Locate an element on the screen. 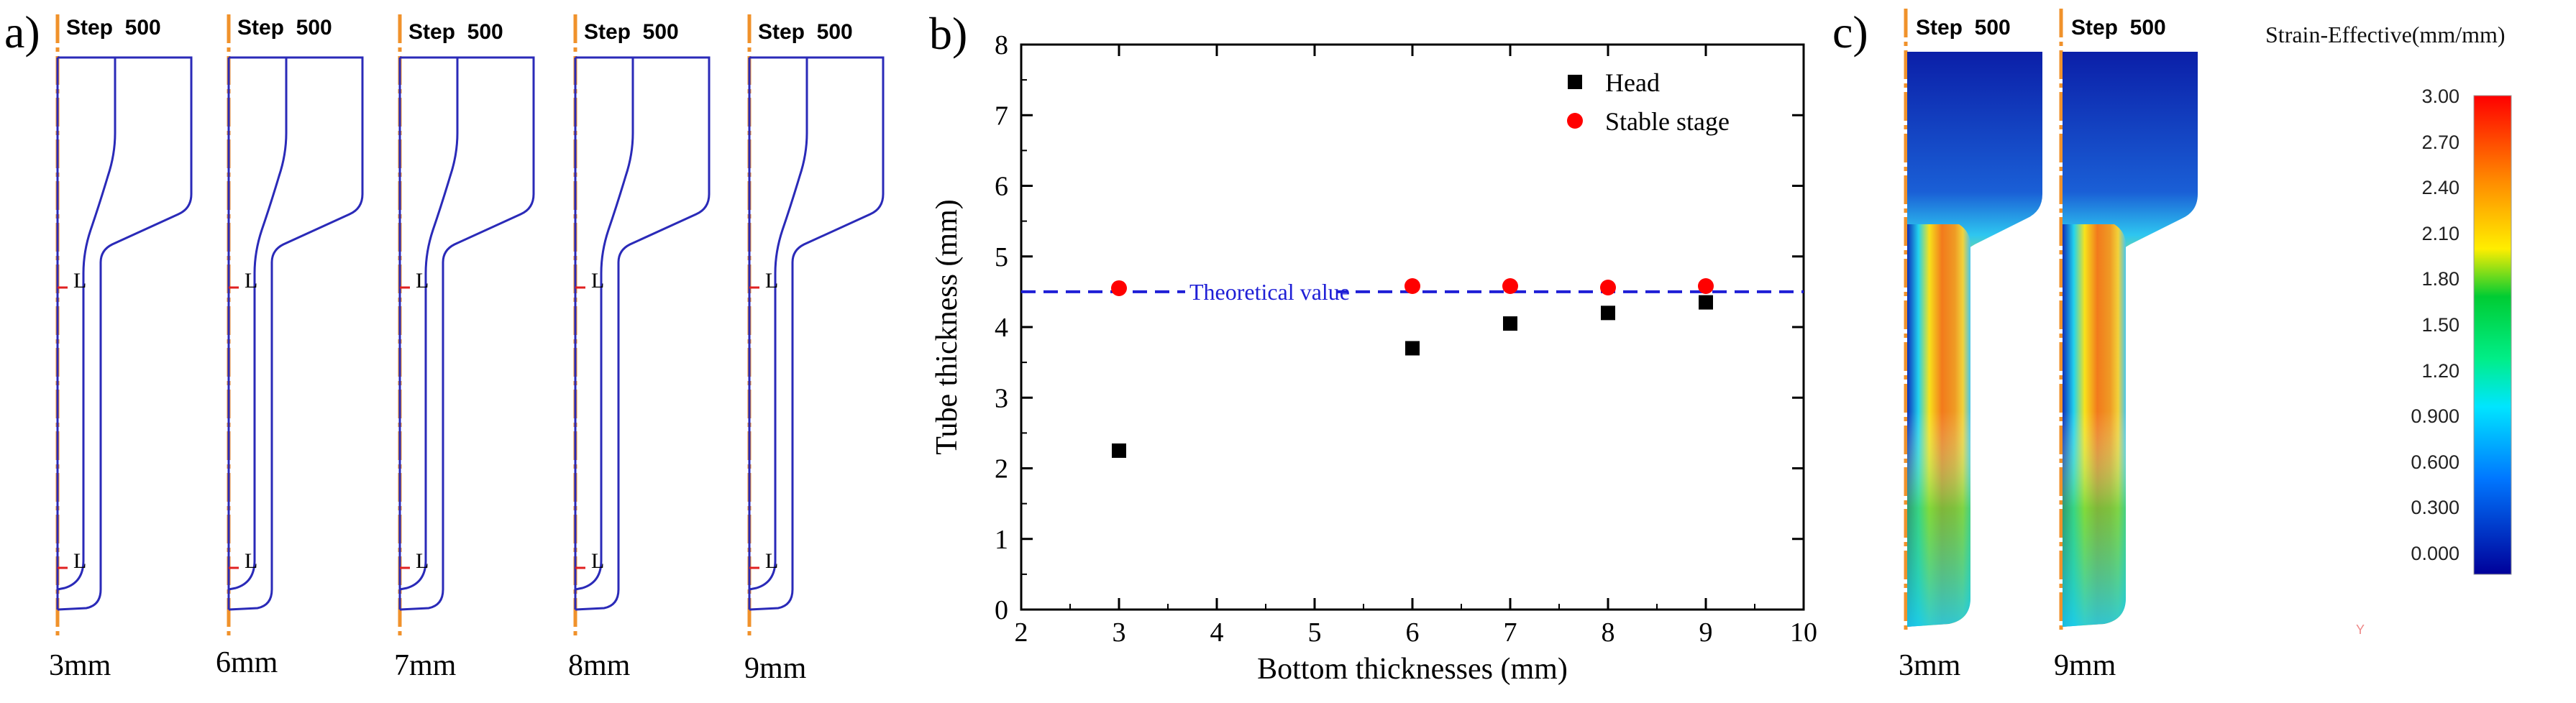 The image size is (2576, 703). step-label-c2: Step 500 is located at coordinates (2118, 28).